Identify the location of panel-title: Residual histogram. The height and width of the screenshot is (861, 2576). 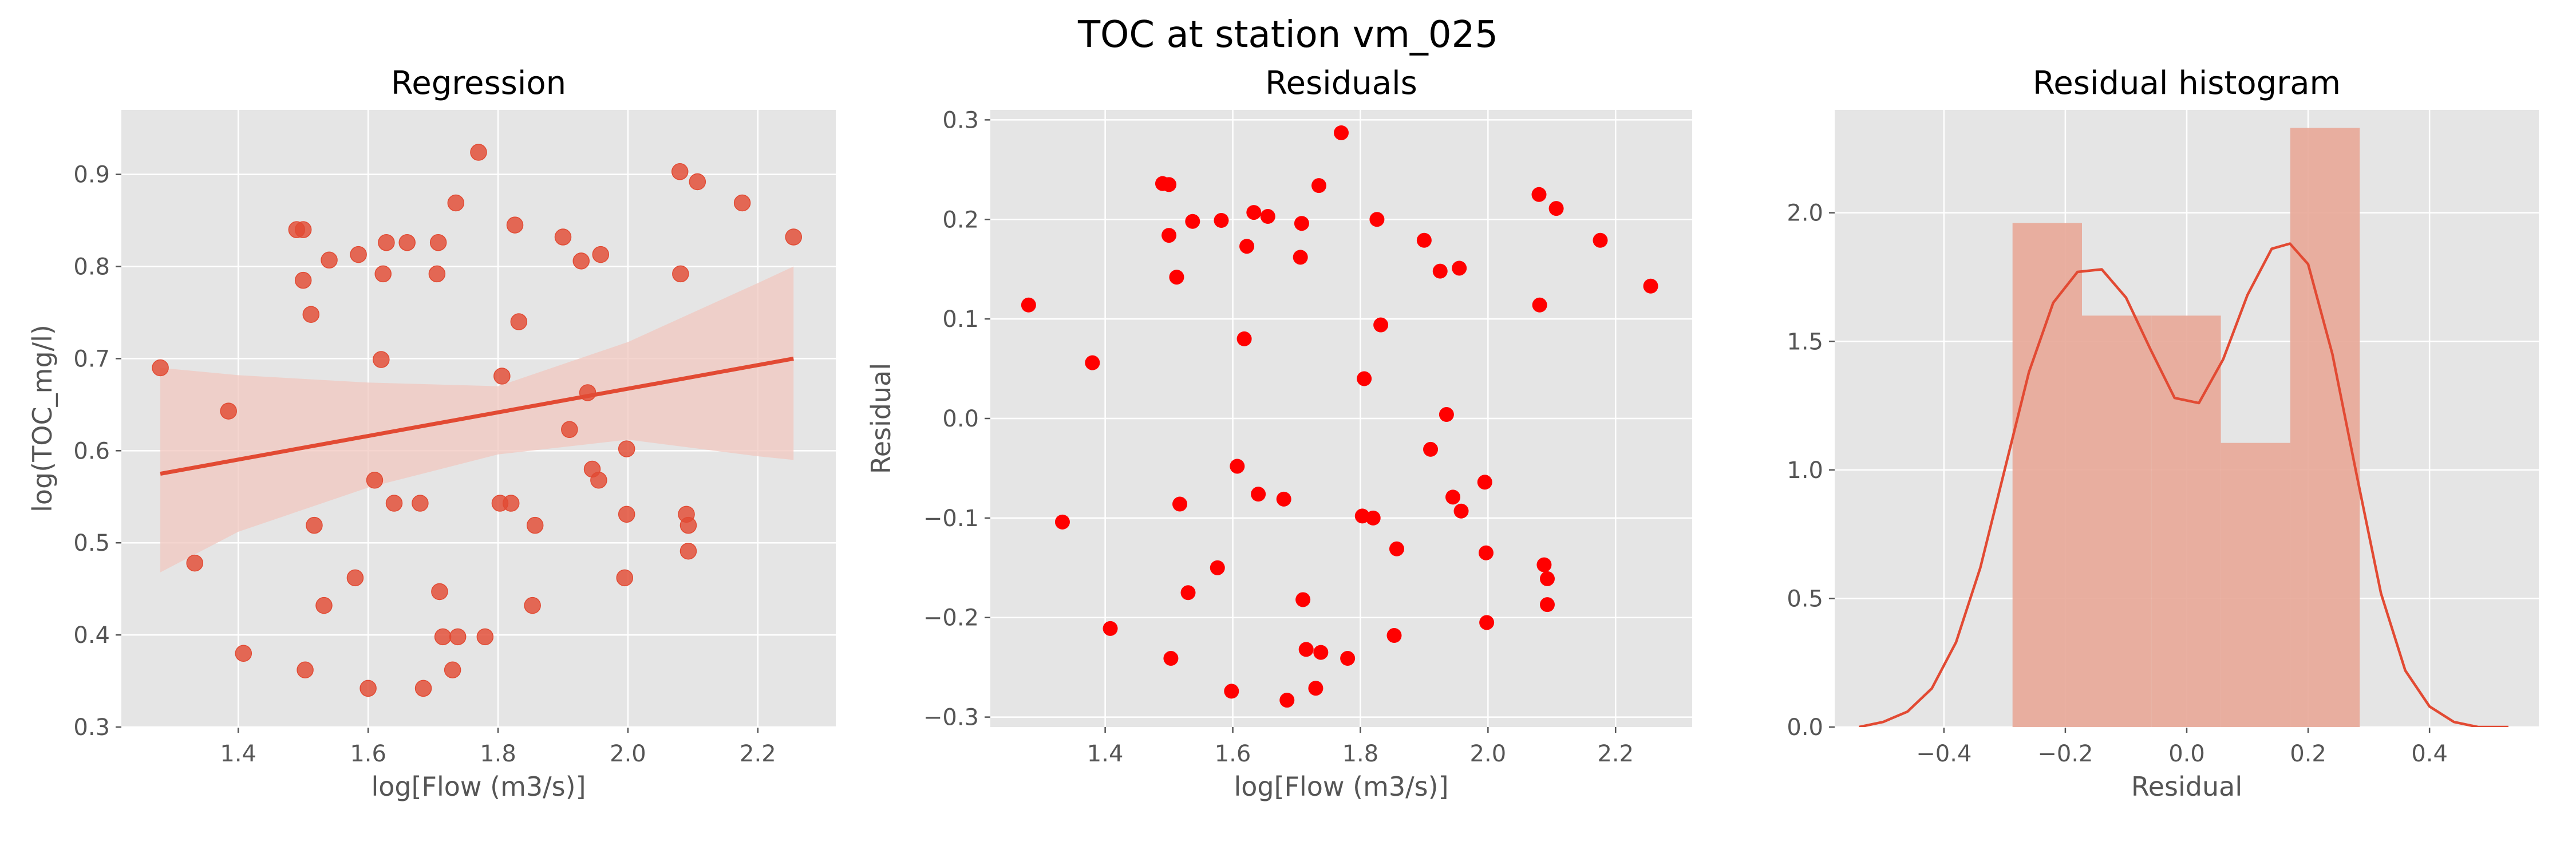
(2187, 83).